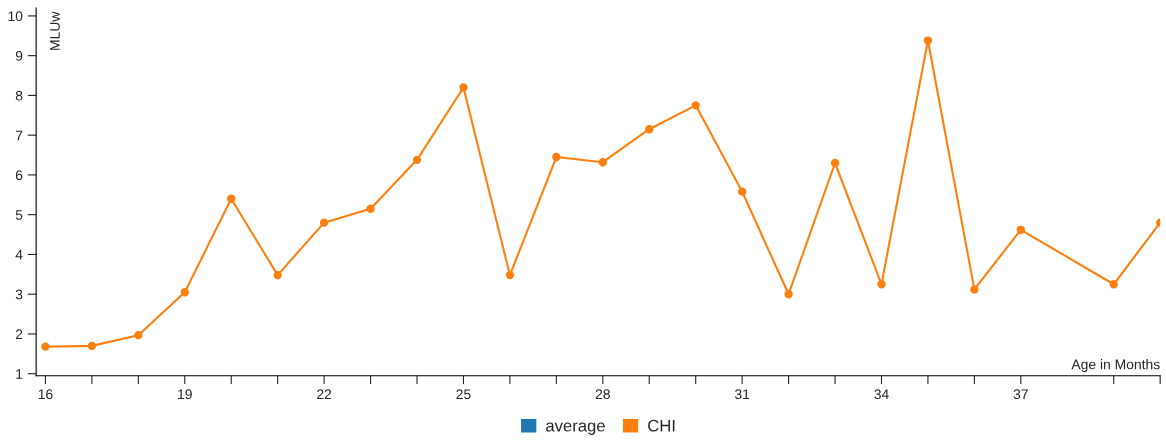 This screenshot has width=1166, height=442. What do you see at coordinates (19, 175) in the screenshot?
I see `y-tick-label: 6` at bounding box center [19, 175].